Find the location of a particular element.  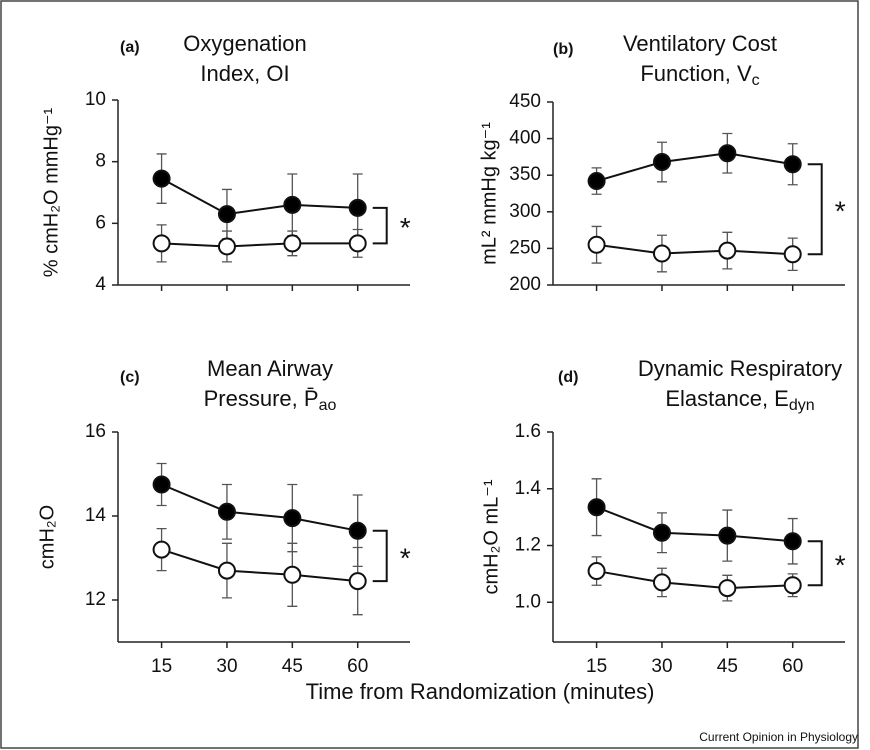

y-tick-label: 350 is located at coordinates (525, 174).